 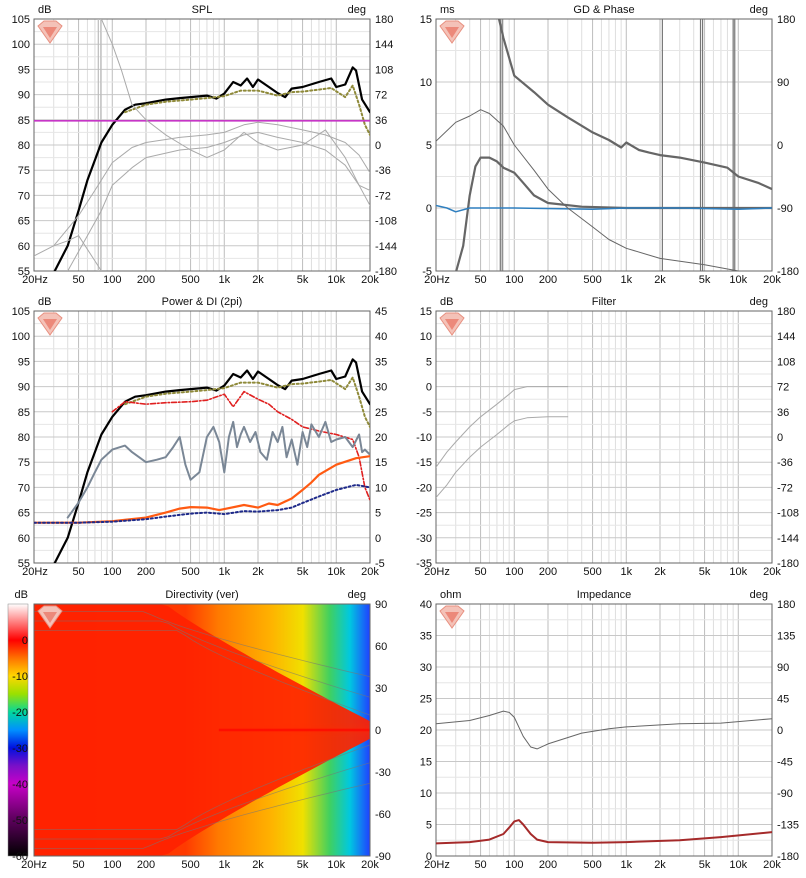 I want to click on y2-tick-label: -30, so click(x=383, y=773).